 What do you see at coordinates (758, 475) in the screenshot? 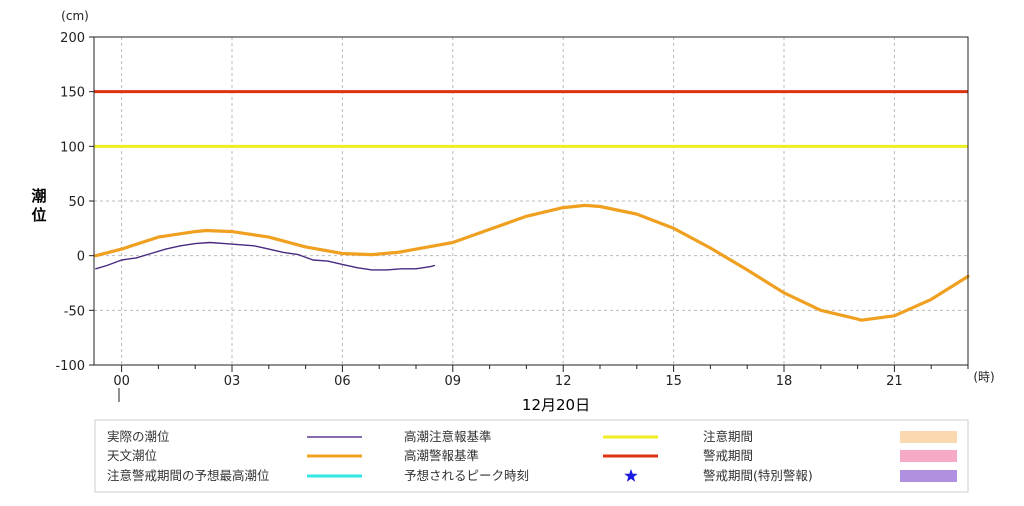
I see `legend-label: 警戒期間(特別警報)` at bounding box center [758, 475].